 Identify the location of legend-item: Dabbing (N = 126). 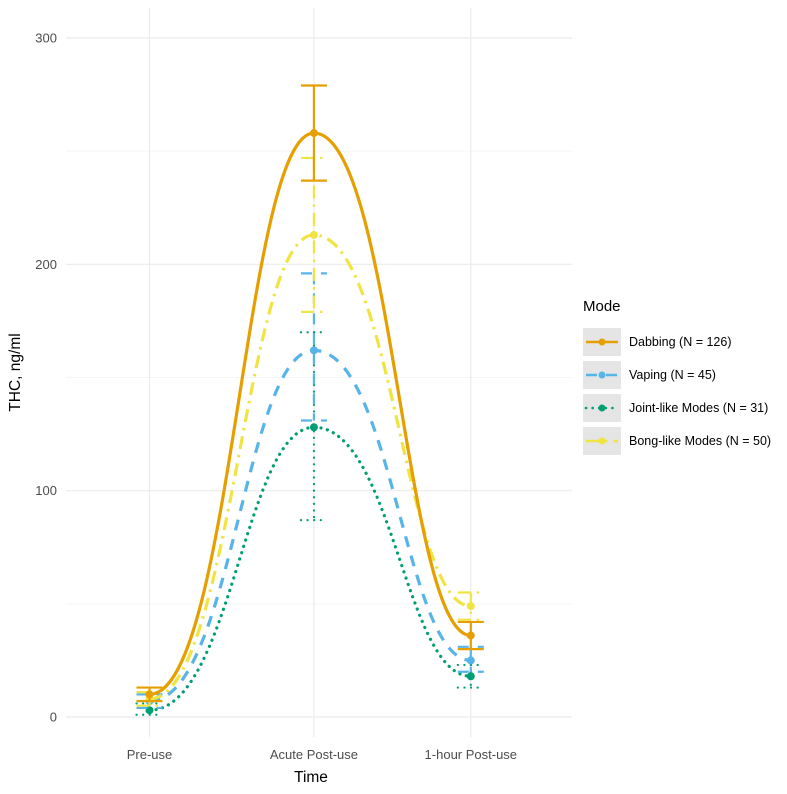
(677, 342).